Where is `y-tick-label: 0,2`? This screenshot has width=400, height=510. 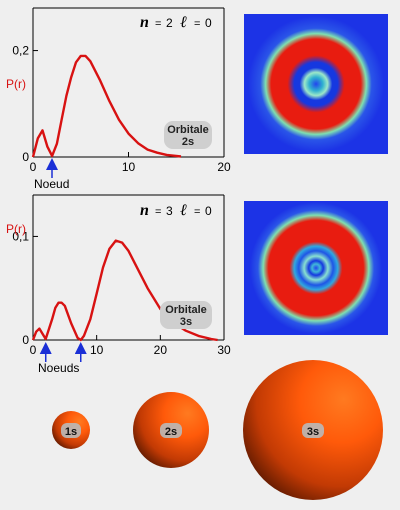 y-tick-label: 0,2 is located at coordinates (20, 51).